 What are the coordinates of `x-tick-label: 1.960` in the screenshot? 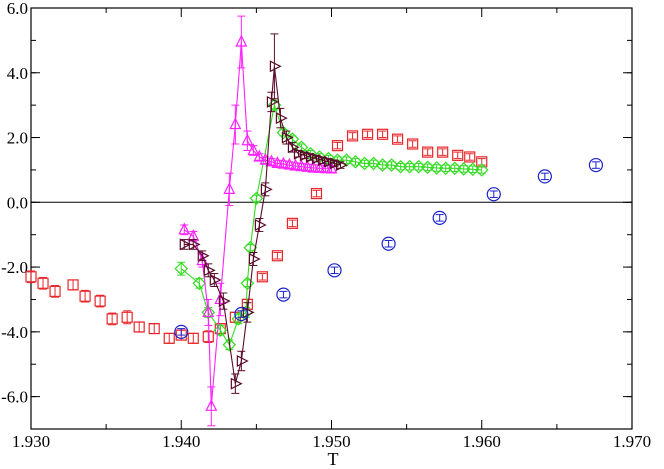 It's located at (482, 441).